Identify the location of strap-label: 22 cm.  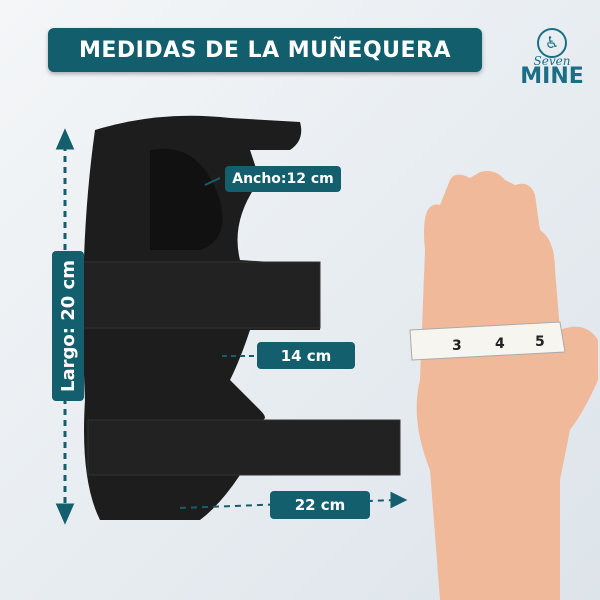
(320, 505).